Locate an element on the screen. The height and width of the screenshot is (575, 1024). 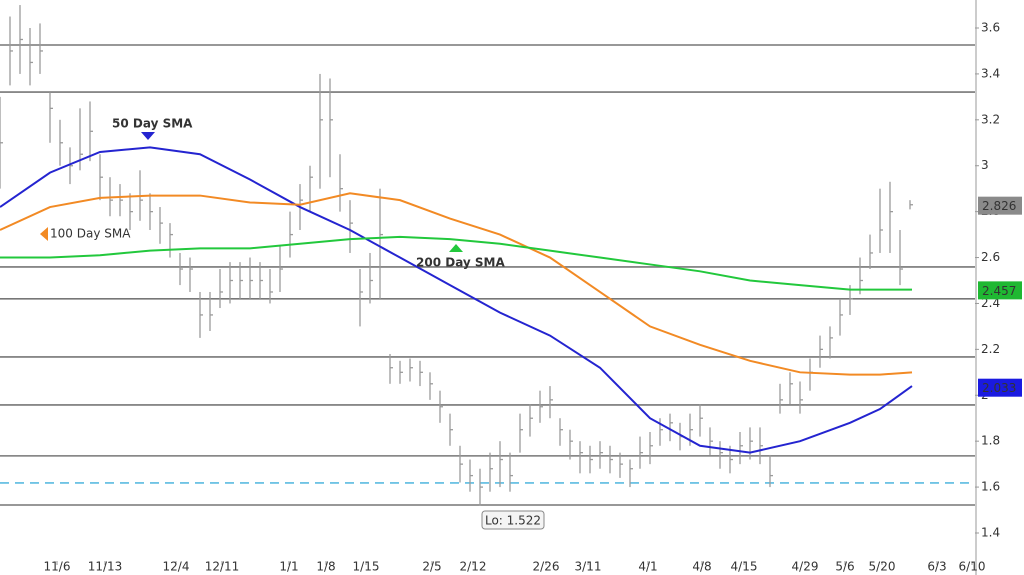
x-tick-label: 5/20 is located at coordinates (882, 567).